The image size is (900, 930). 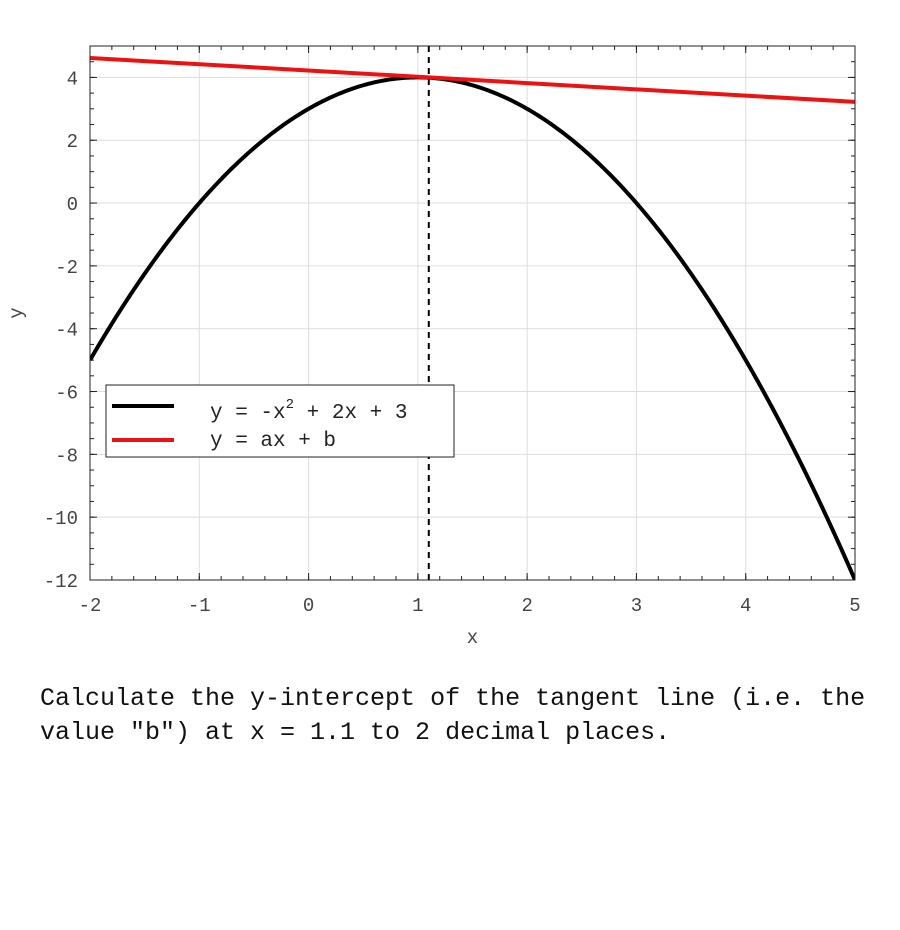 What do you see at coordinates (308, 606) in the screenshot?
I see `x-tick-label: 0` at bounding box center [308, 606].